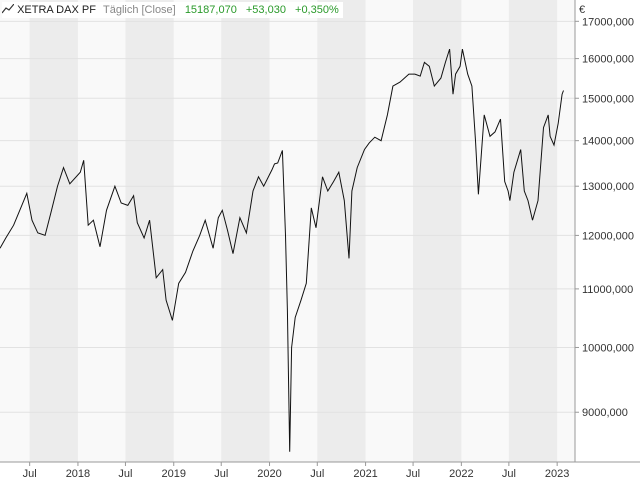 This screenshot has width=640, height=480. Describe the element at coordinates (608, 60) in the screenshot. I see `y-tick-label: 16000,000` at that location.